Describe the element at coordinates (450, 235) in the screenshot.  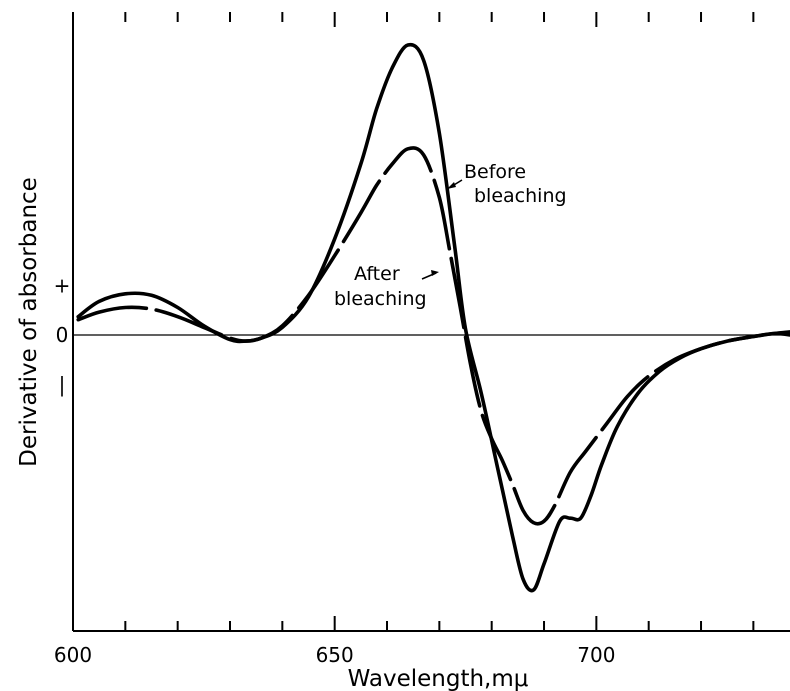
I see `annotations: Before bleaching After bleaching` at that location.